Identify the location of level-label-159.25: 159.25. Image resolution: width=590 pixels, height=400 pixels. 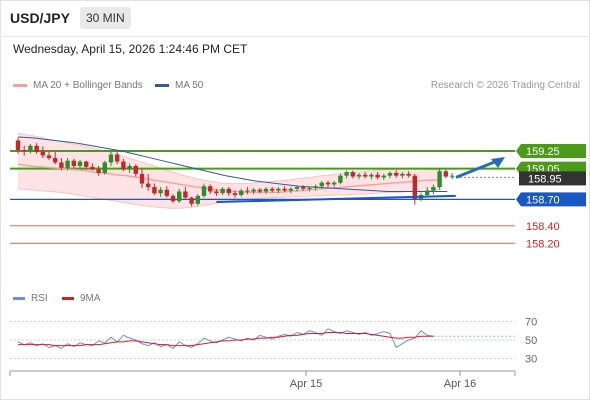
(543, 152).